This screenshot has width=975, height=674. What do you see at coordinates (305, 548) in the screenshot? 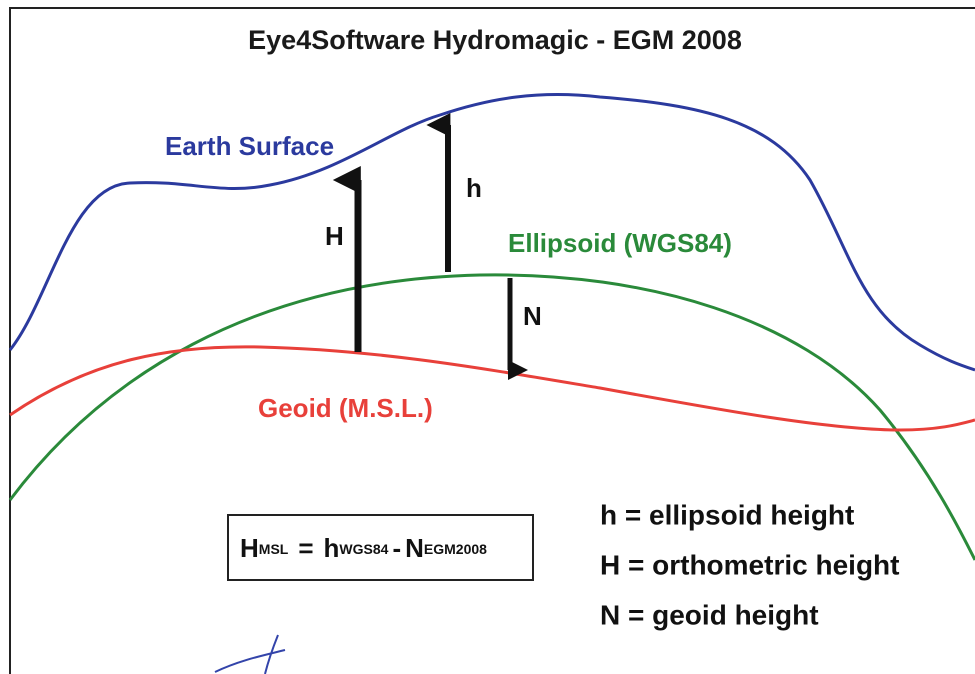
I see `formula-part: =` at bounding box center [305, 548].